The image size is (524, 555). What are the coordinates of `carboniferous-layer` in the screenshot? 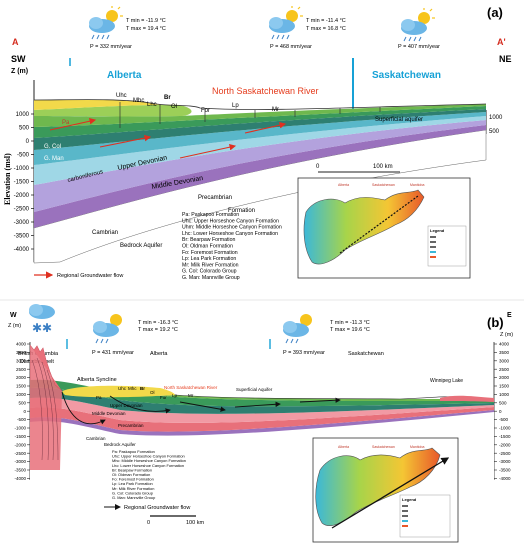 It's located at (260, 138).